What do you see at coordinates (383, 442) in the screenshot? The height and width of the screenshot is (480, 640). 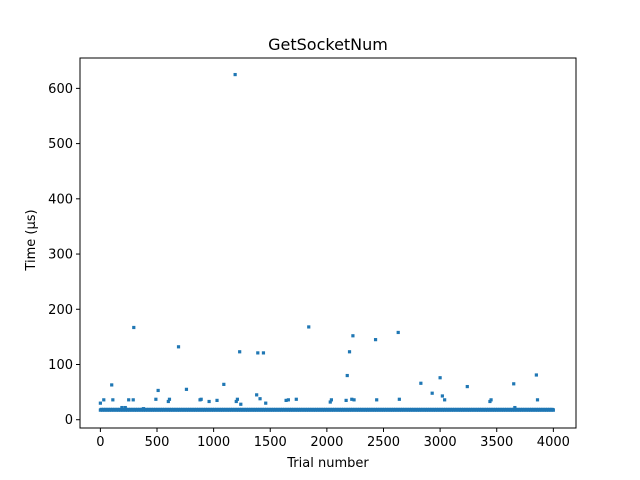 I see `x-tick-label: 2500` at bounding box center [383, 442].